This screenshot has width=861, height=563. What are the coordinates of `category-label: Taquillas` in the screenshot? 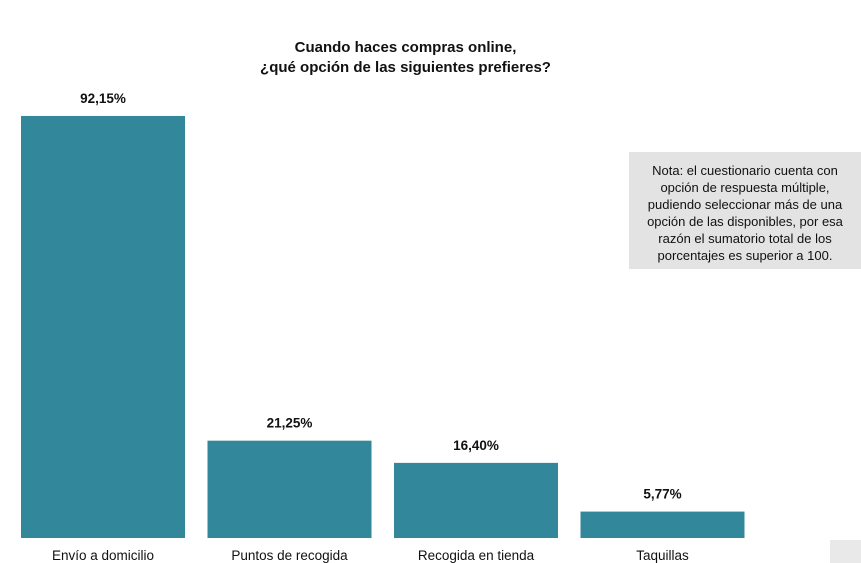 It's located at (662, 555).